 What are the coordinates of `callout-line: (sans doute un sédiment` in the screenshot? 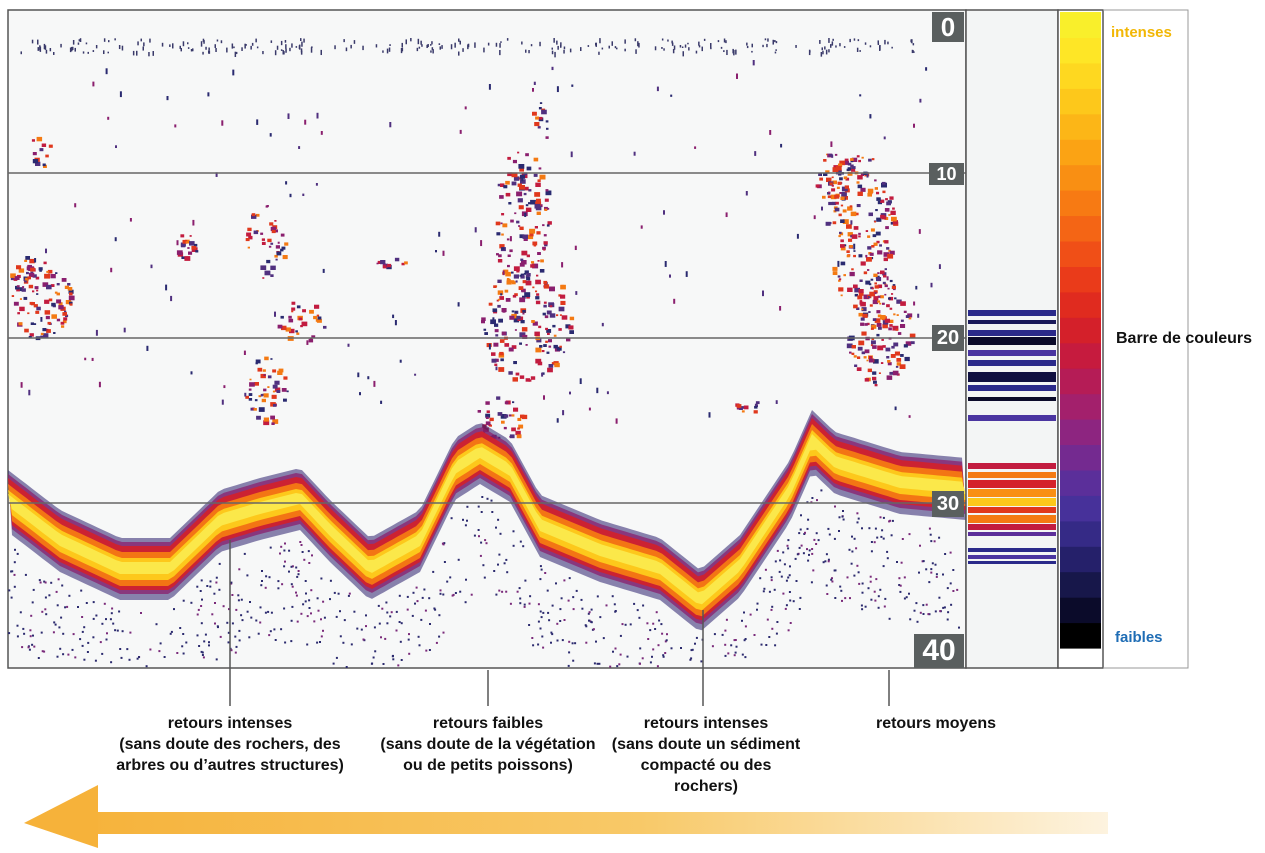 It's located at (706, 744).